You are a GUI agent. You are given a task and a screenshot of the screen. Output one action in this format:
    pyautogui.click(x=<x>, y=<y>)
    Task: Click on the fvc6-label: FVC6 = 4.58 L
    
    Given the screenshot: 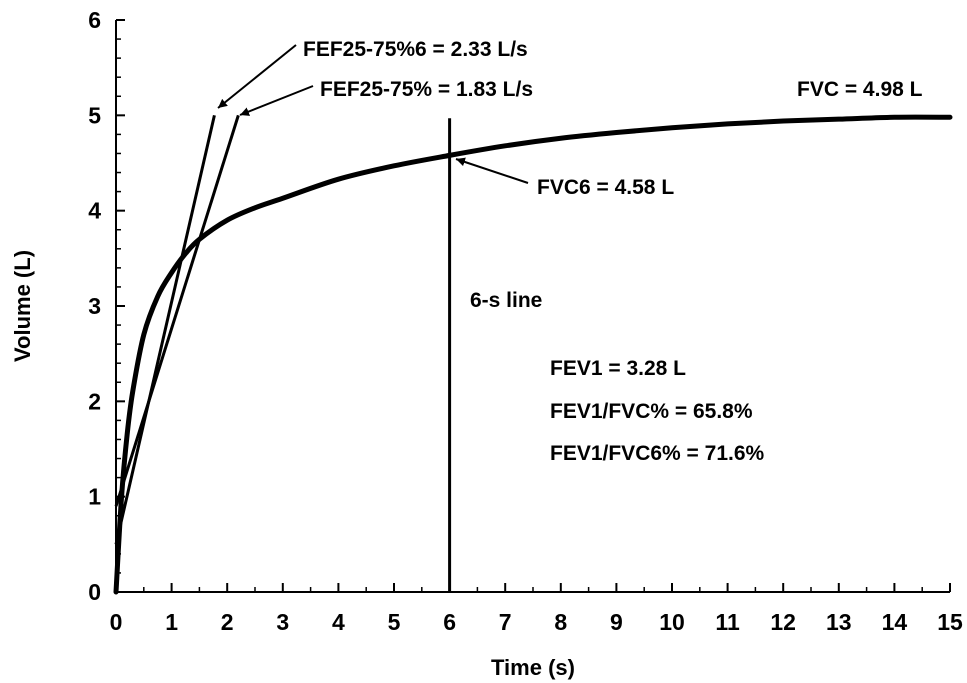 What is the action you would take?
    pyautogui.click(x=605, y=187)
    